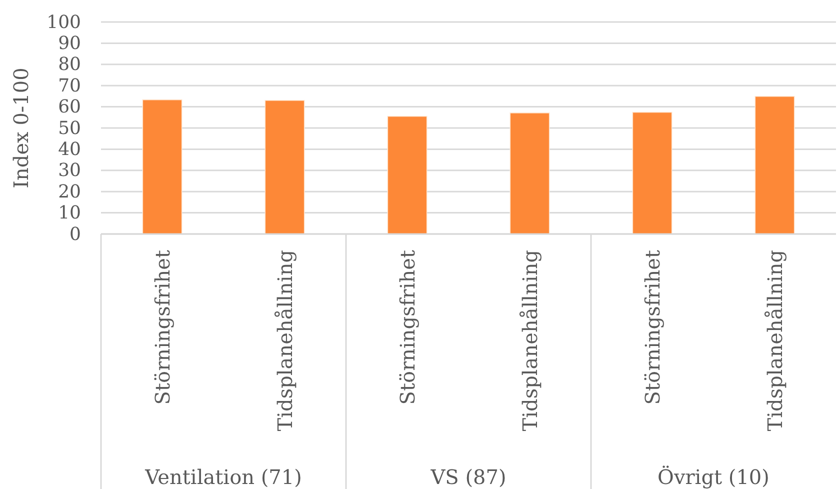 The width and height of the screenshot is (838, 489). I want to click on y-tick-label: 90, so click(69, 43).